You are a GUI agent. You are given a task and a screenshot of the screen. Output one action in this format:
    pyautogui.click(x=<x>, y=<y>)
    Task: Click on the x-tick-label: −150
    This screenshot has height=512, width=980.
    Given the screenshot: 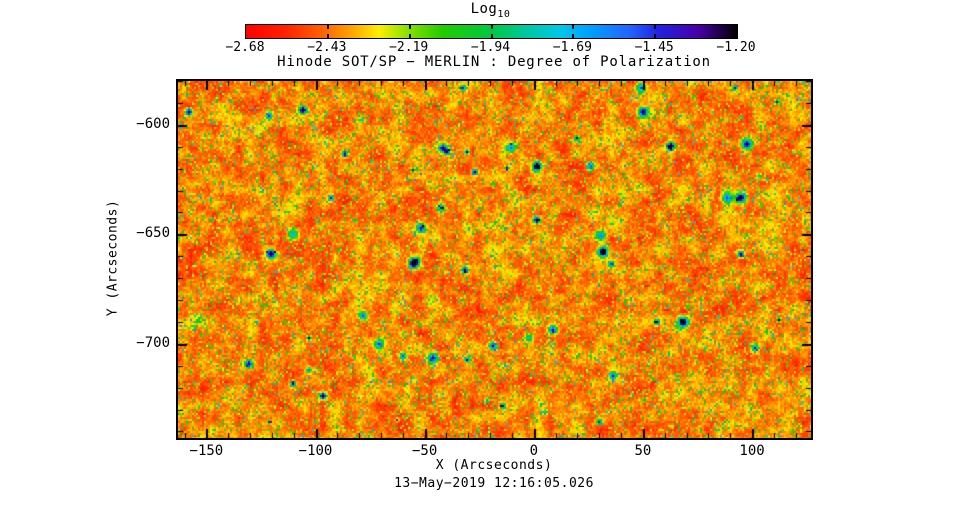 What is the action you would take?
    pyautogui.click(x=206, y=451)
    